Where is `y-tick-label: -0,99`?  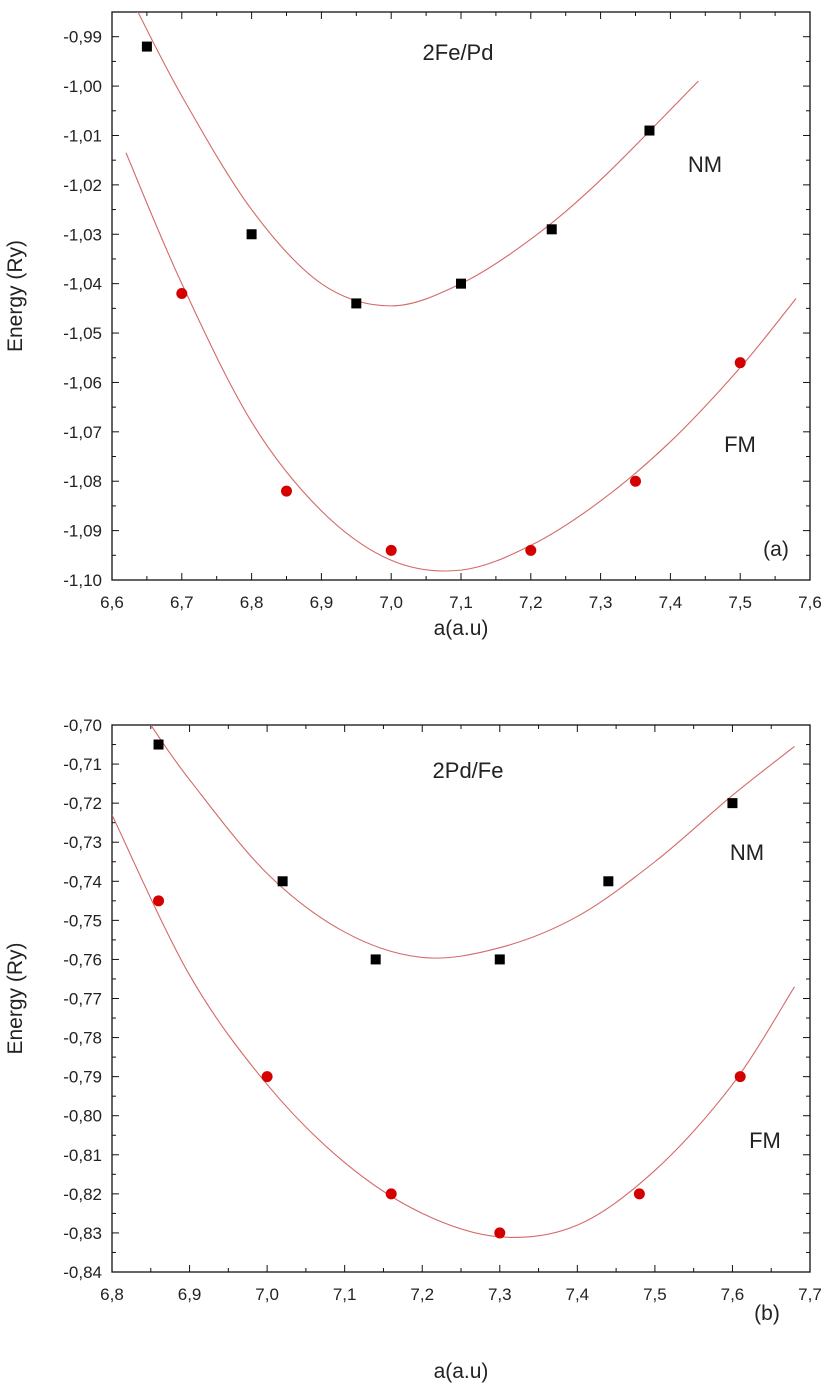 y-tick-label: -0,99 is located at coordinates (82, 37).